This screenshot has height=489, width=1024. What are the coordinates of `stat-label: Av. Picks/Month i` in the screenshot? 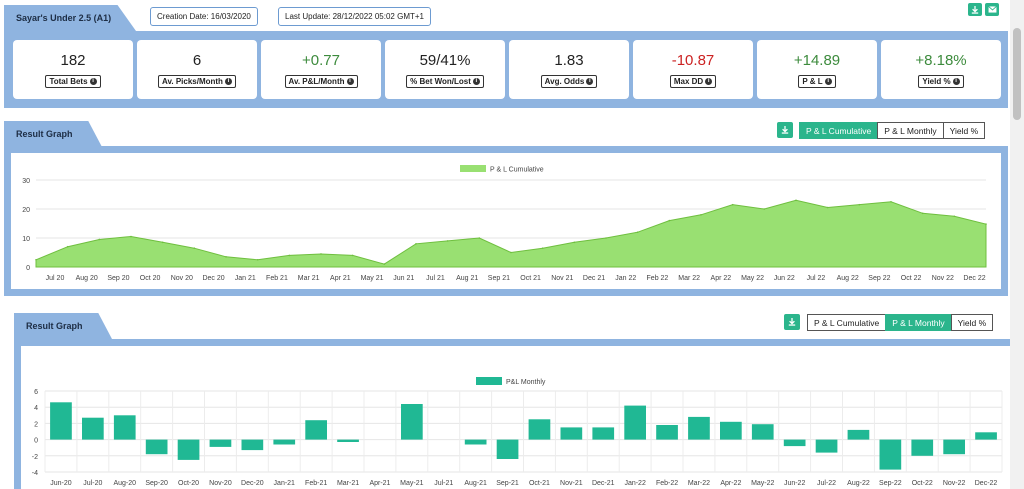 It's located at (197, 81).